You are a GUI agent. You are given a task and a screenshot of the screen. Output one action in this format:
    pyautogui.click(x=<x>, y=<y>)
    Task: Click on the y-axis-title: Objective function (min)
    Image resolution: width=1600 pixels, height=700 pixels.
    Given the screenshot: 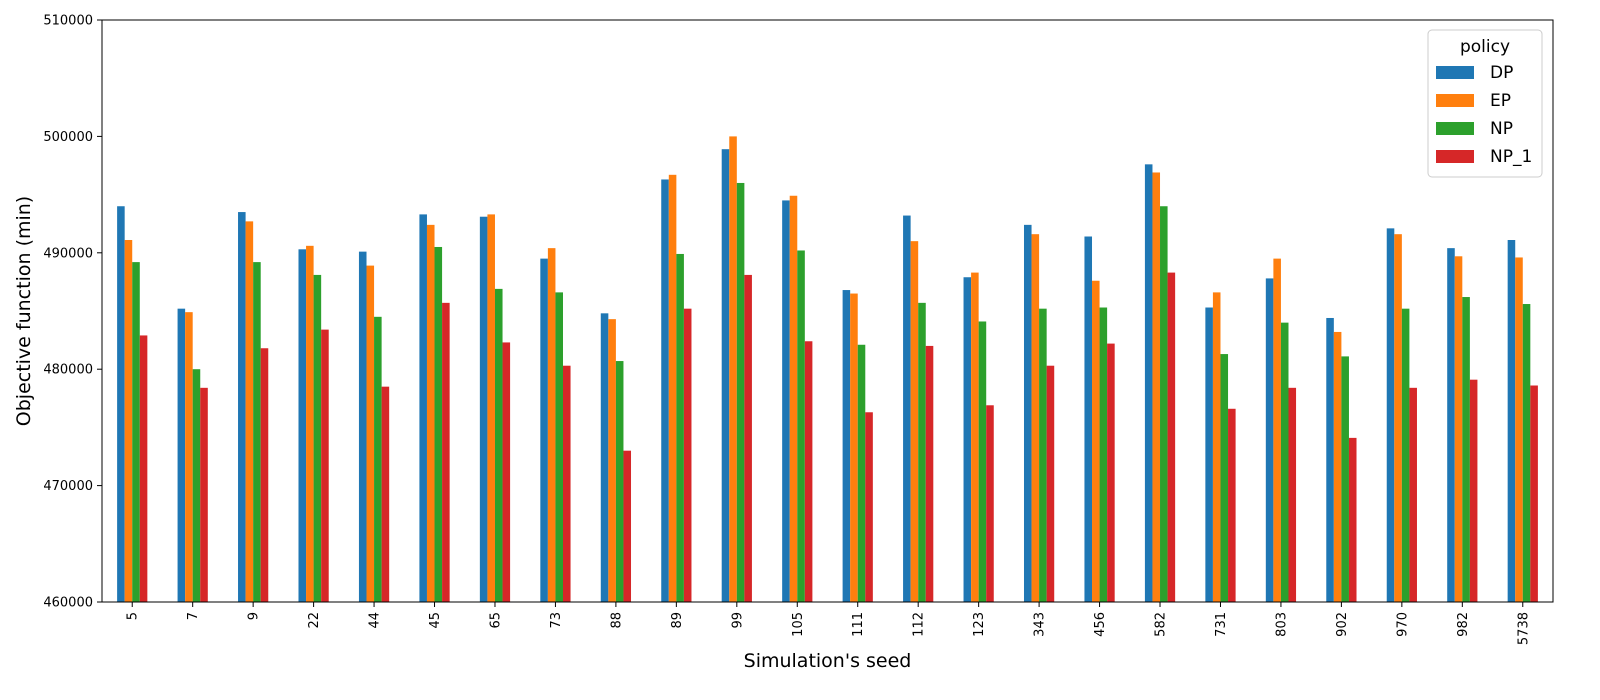 What is the action you would take?
    pyautogui.click(x=24, y=311)
    